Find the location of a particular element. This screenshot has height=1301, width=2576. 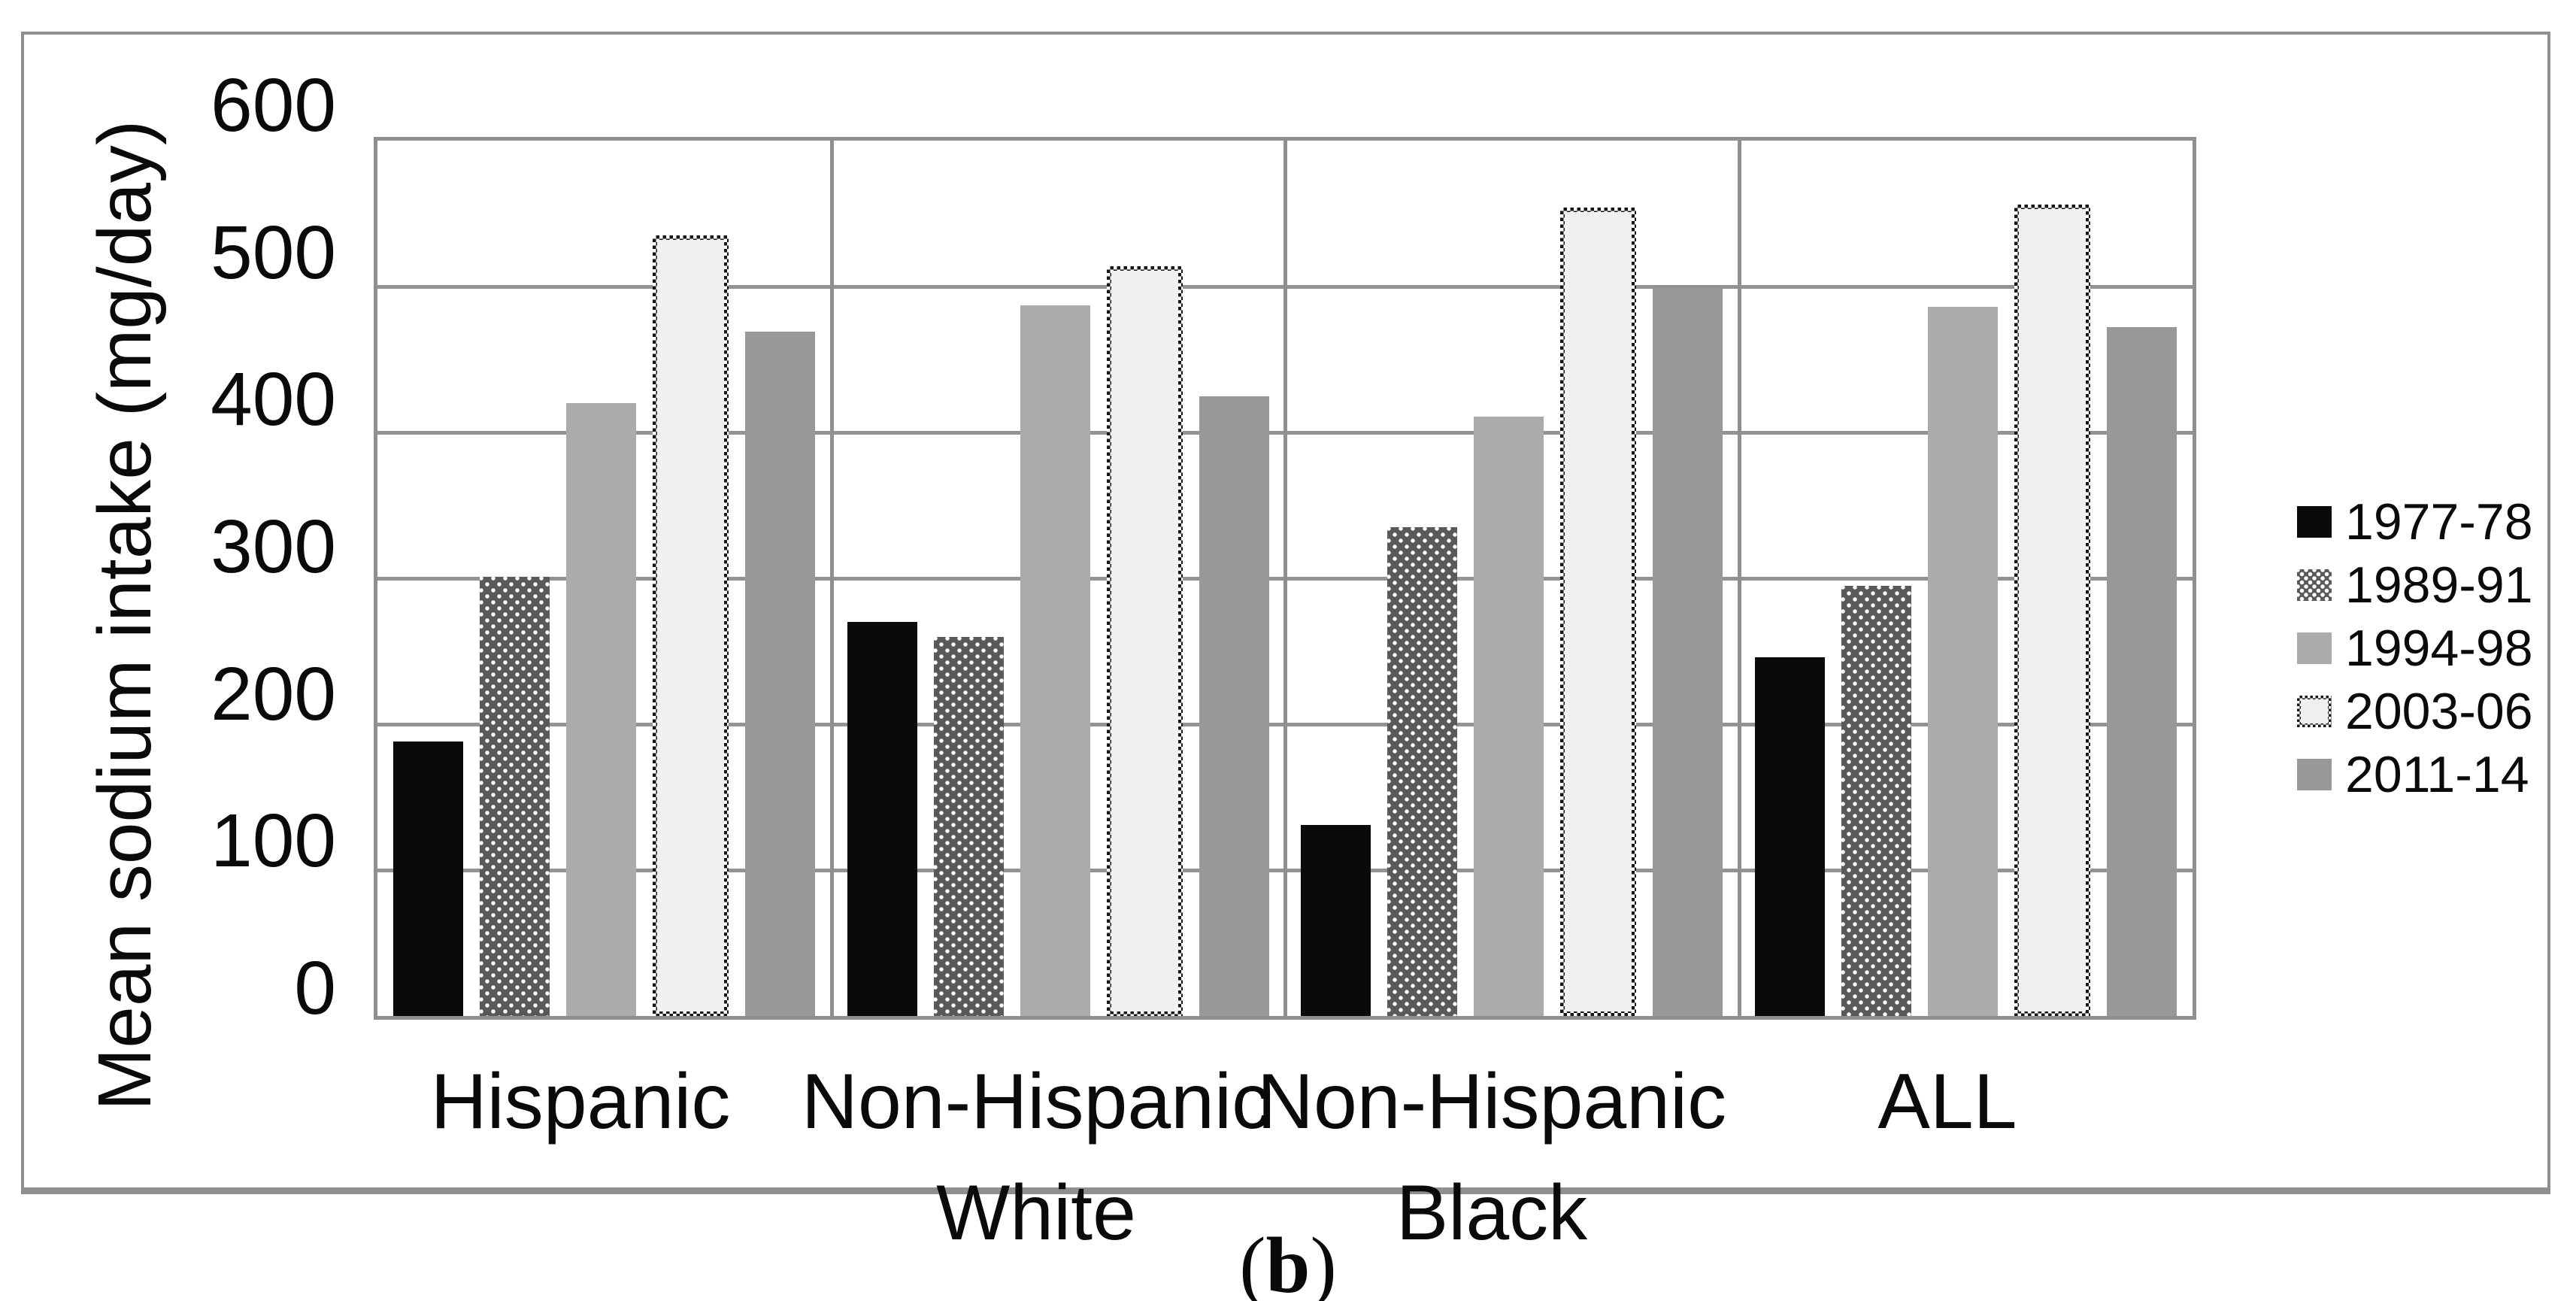

bar-2003-06-non-hispanic-black is located at coordinates (1598, 612).